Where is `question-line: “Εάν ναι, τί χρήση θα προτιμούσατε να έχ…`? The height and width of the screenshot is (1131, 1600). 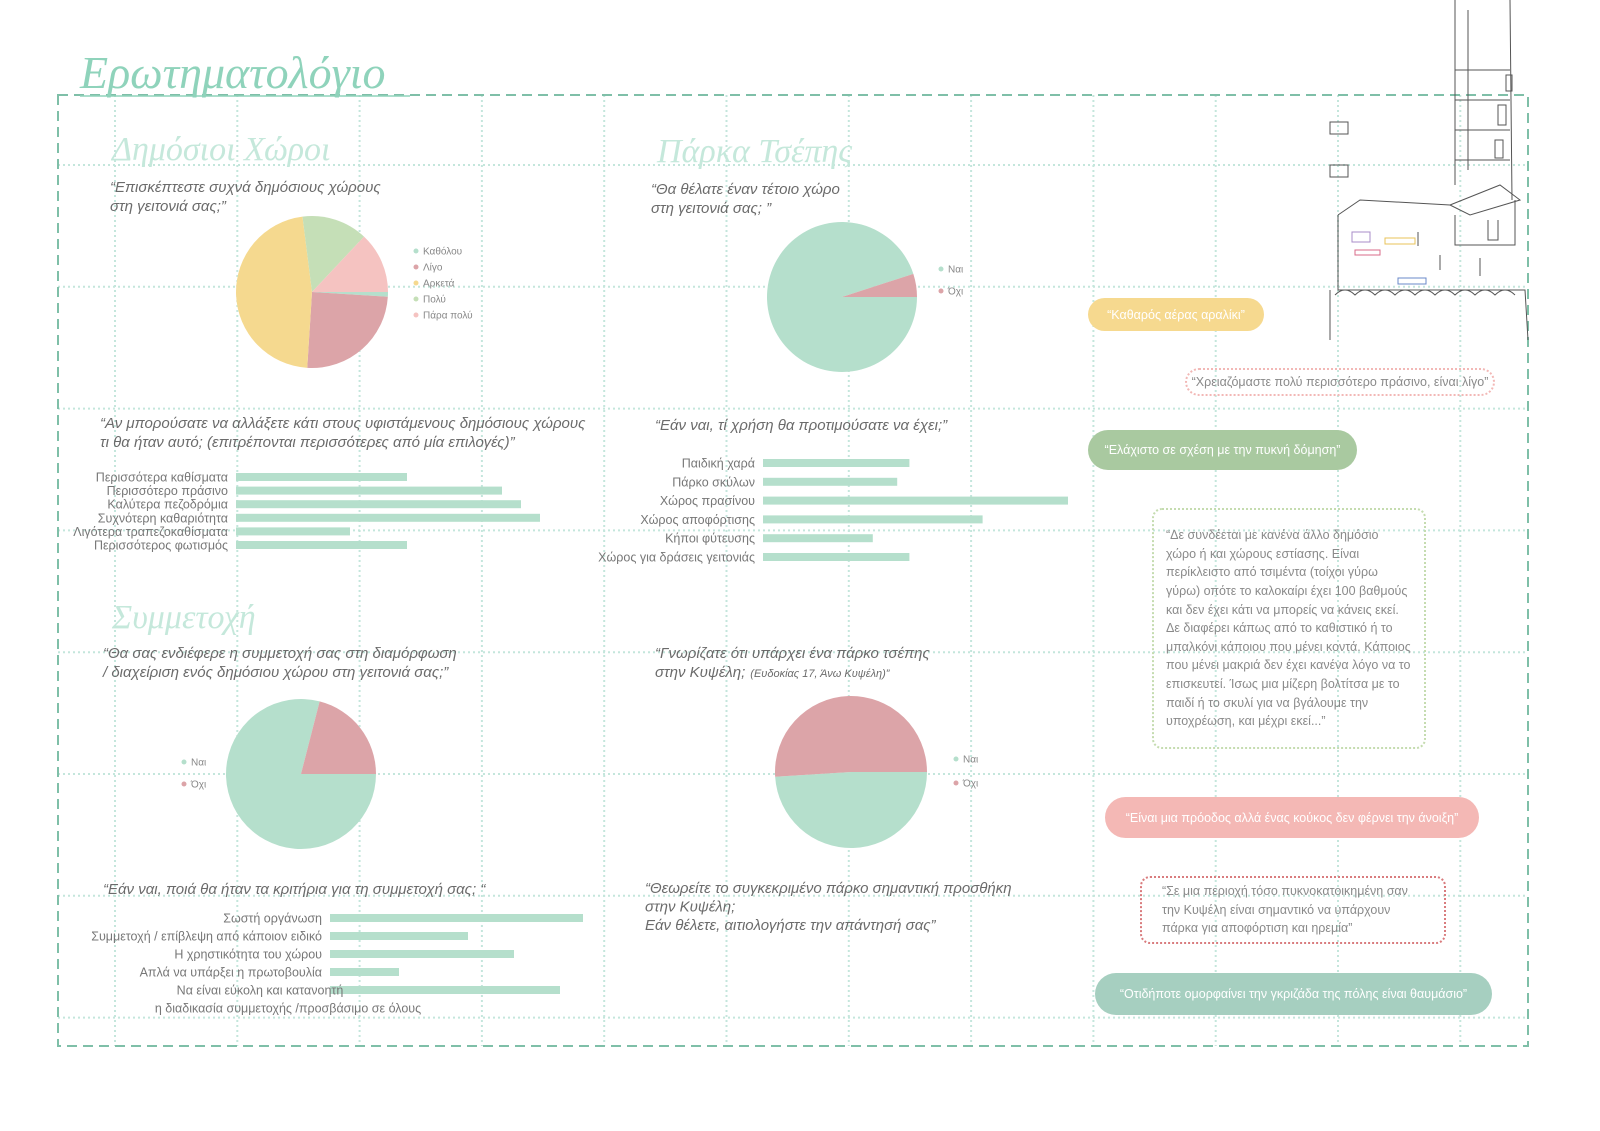 question-line: “Εάν ναι, τί χρήση θα προτιμούσατε να έχ… is located at coordinates (801, 425).